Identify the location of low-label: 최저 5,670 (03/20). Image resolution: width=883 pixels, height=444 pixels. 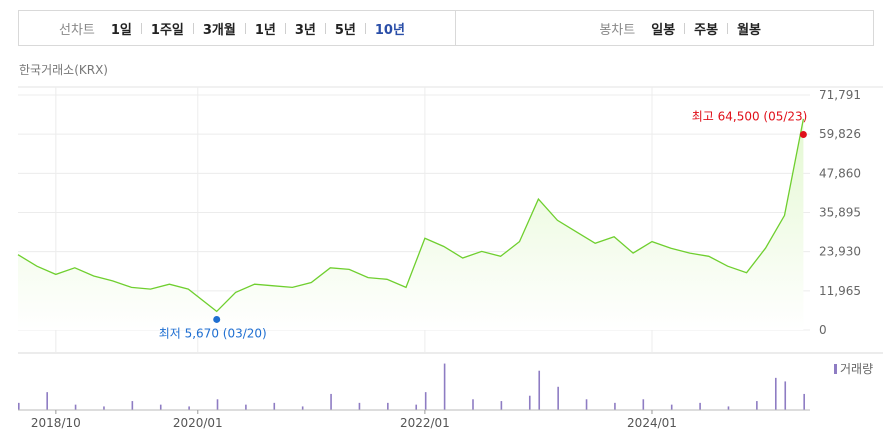
(213, 333).